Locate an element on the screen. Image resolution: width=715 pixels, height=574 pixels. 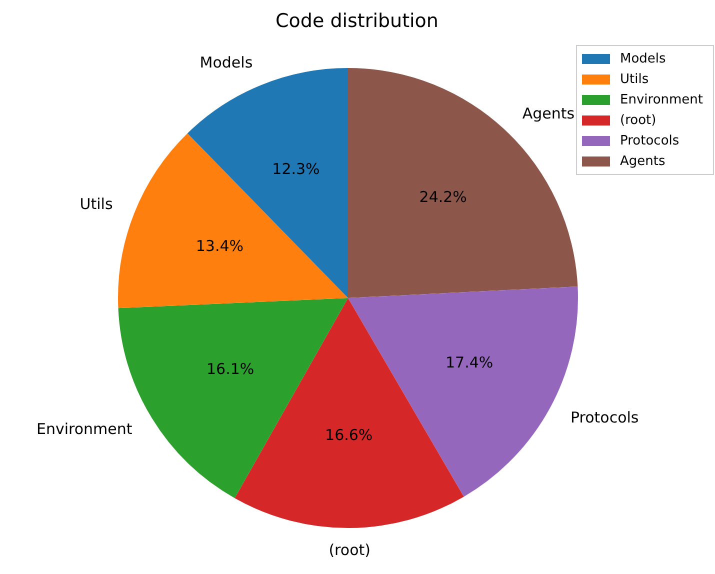
slice-label: Environment is located at coordinates (84, 429).